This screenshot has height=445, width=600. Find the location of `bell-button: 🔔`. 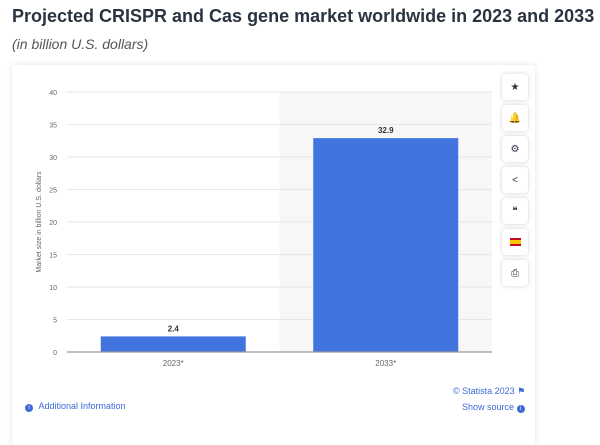

bell-button: 🔔 is located at coordinates (515, 118).